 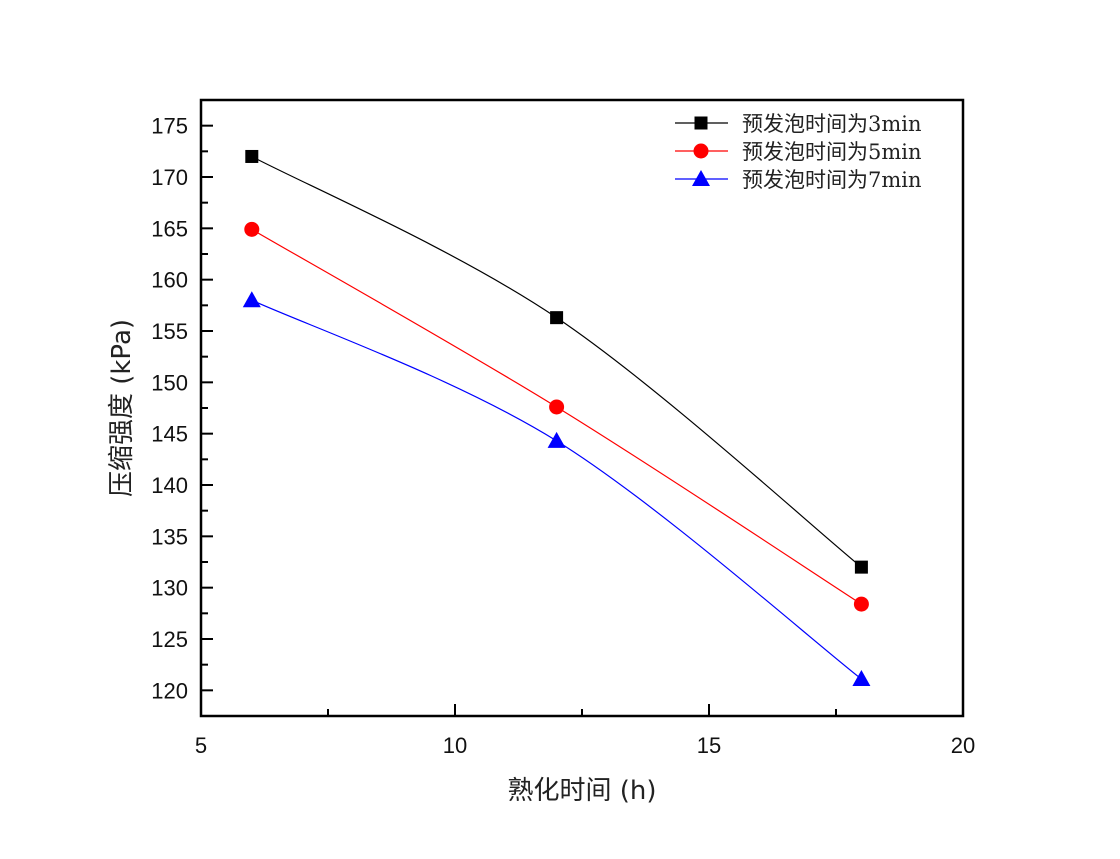 I want to click on x-tick-label: 20, so click(x=963, y=745).